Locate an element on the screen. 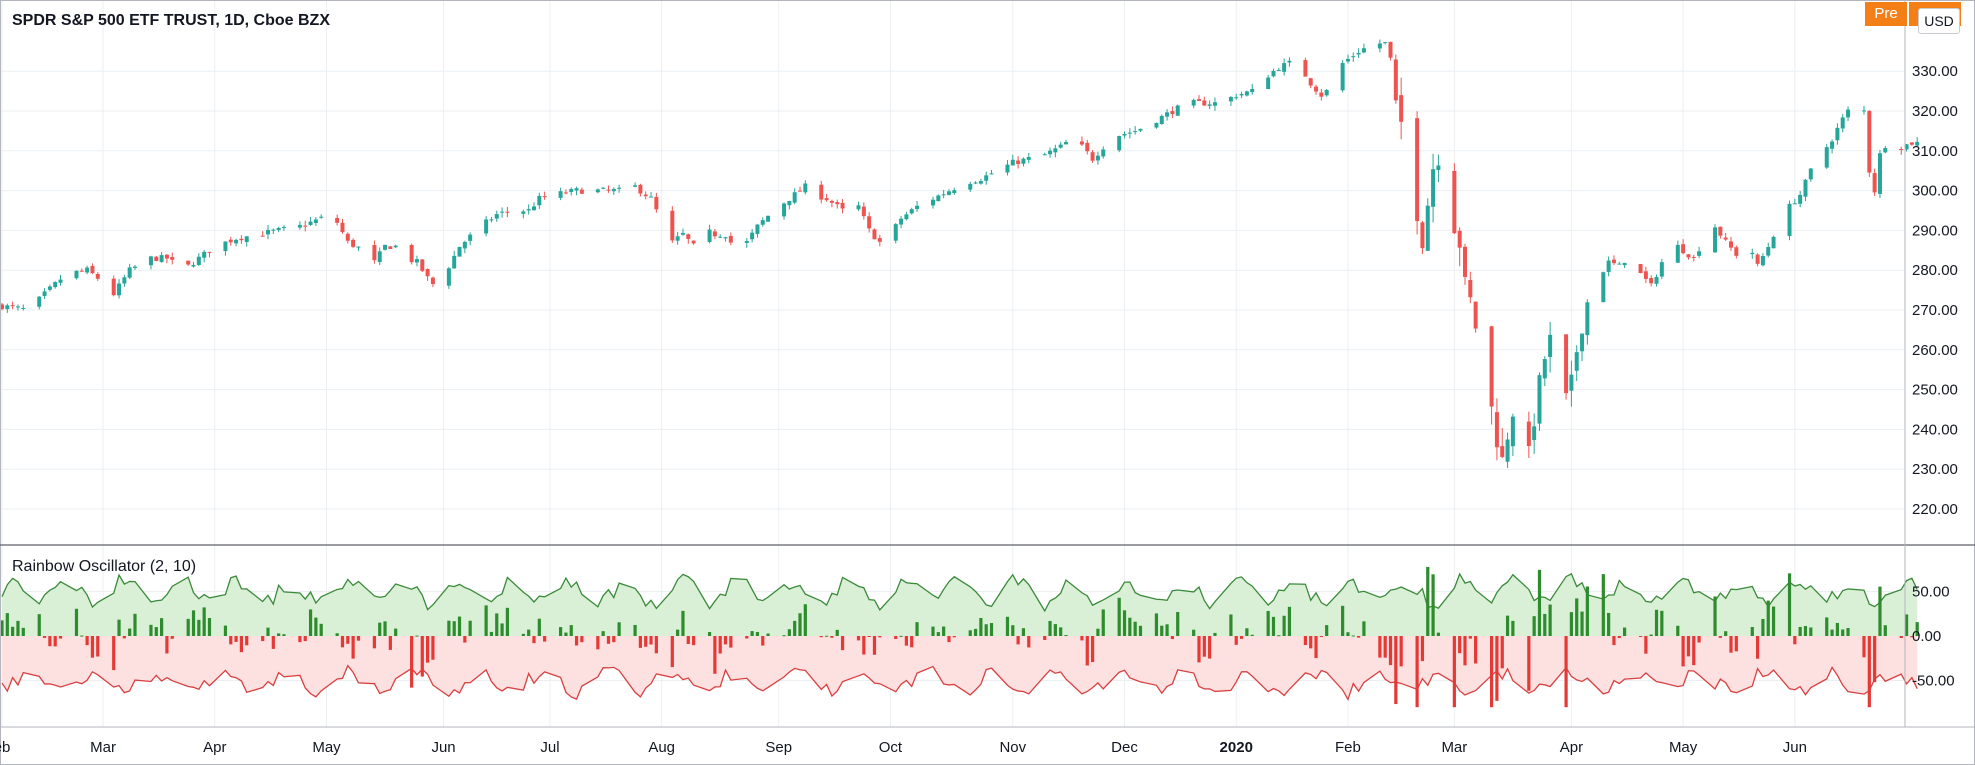 The height and width of the screenshot is (765, 1975). oscillator-axis-labels: -50.00 0.00 50.00 is located at coordinates (1933, 637).